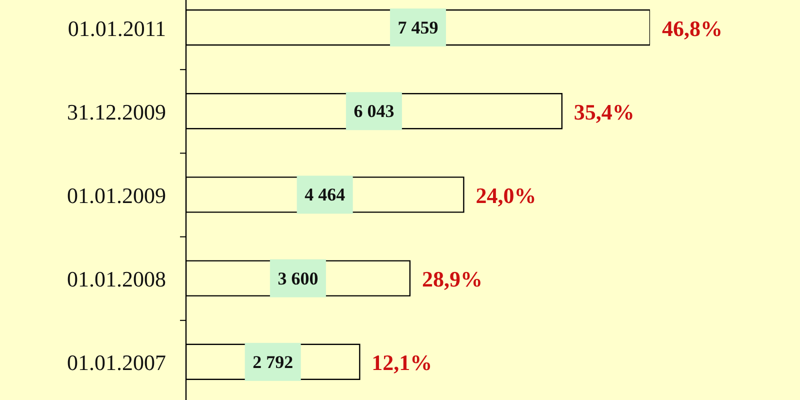 Image resolution: width=800 pixels, height=400 pixels. Describe the element at coordinates (116, 362) in the screenshot. I see `y-tick-label: 01.01.2007` at that location.